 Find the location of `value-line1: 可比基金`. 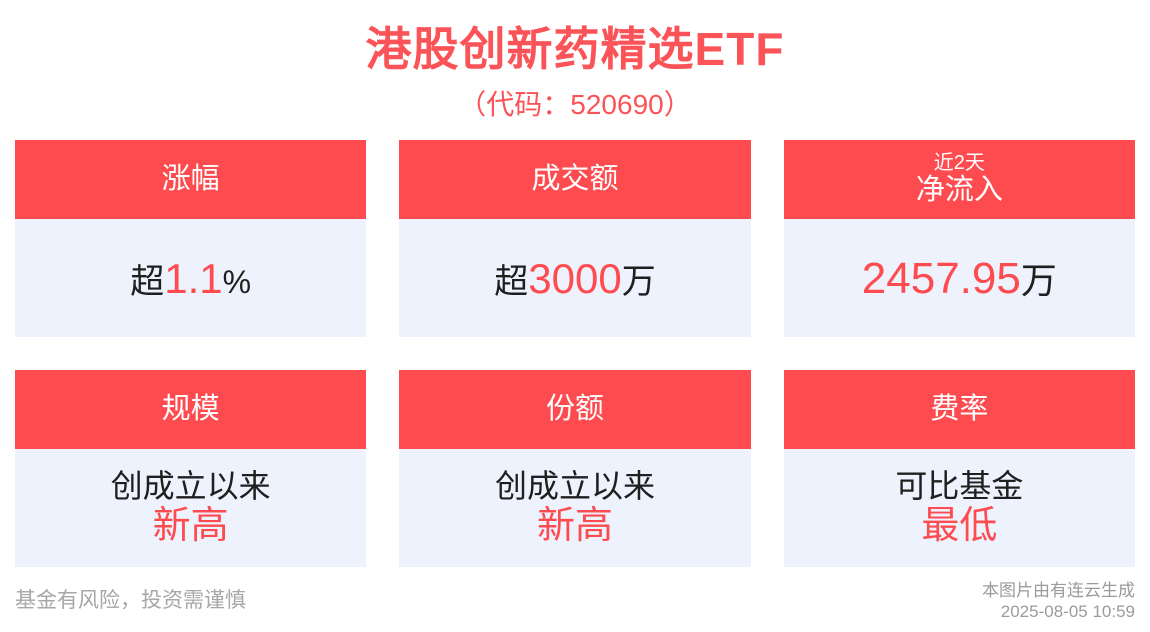

value-line1: 可比基金 is located at coordinates (959, 485).